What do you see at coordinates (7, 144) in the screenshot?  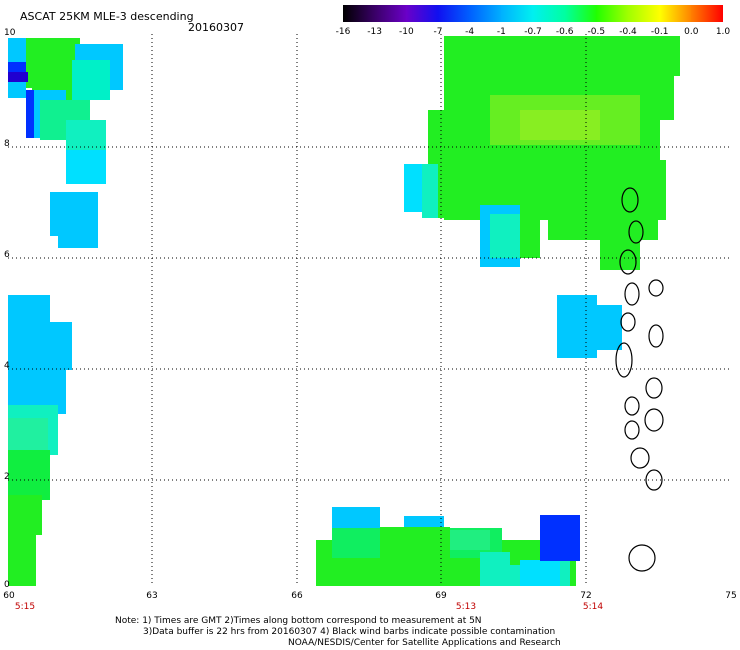 I see `y-label-8: 8` at bounding box center [7, 144].